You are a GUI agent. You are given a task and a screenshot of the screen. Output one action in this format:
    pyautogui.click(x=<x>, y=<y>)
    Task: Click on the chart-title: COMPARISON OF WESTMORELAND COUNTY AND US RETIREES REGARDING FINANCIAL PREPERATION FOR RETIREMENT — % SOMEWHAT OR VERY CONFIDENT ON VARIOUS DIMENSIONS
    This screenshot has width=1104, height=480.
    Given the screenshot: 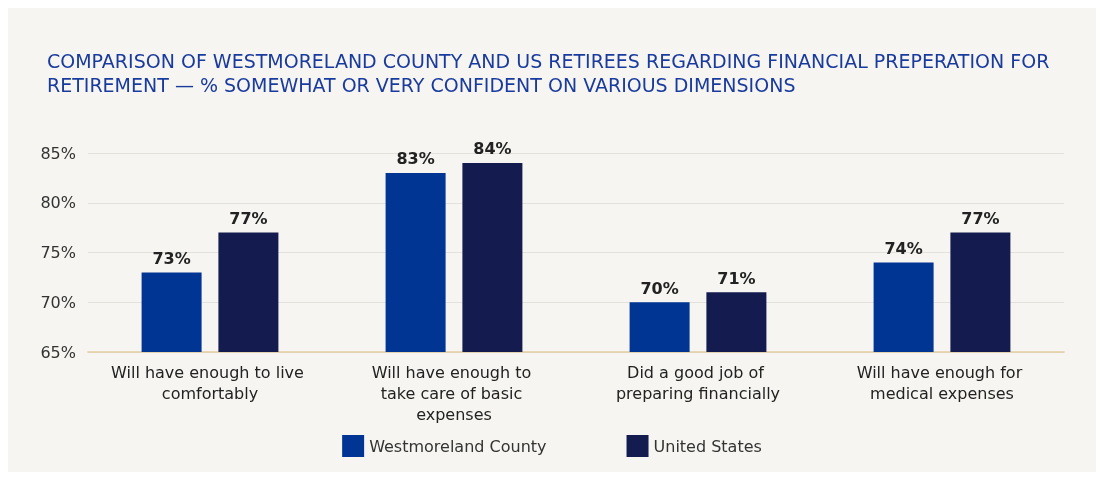 What is the action you would take?
    pyautogui.click(x=551, y=73)
    